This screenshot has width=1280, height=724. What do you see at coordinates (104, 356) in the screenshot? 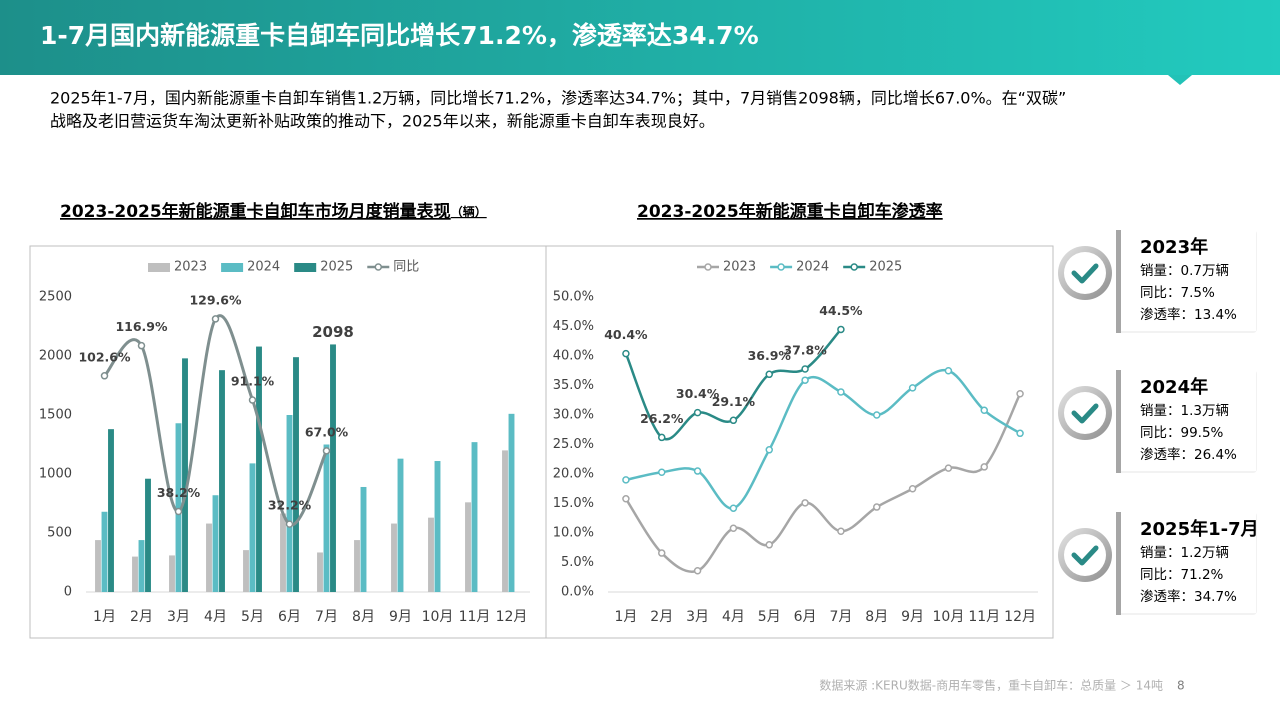
I see `data-label: 102.6%` at bounding box center [104, 356].